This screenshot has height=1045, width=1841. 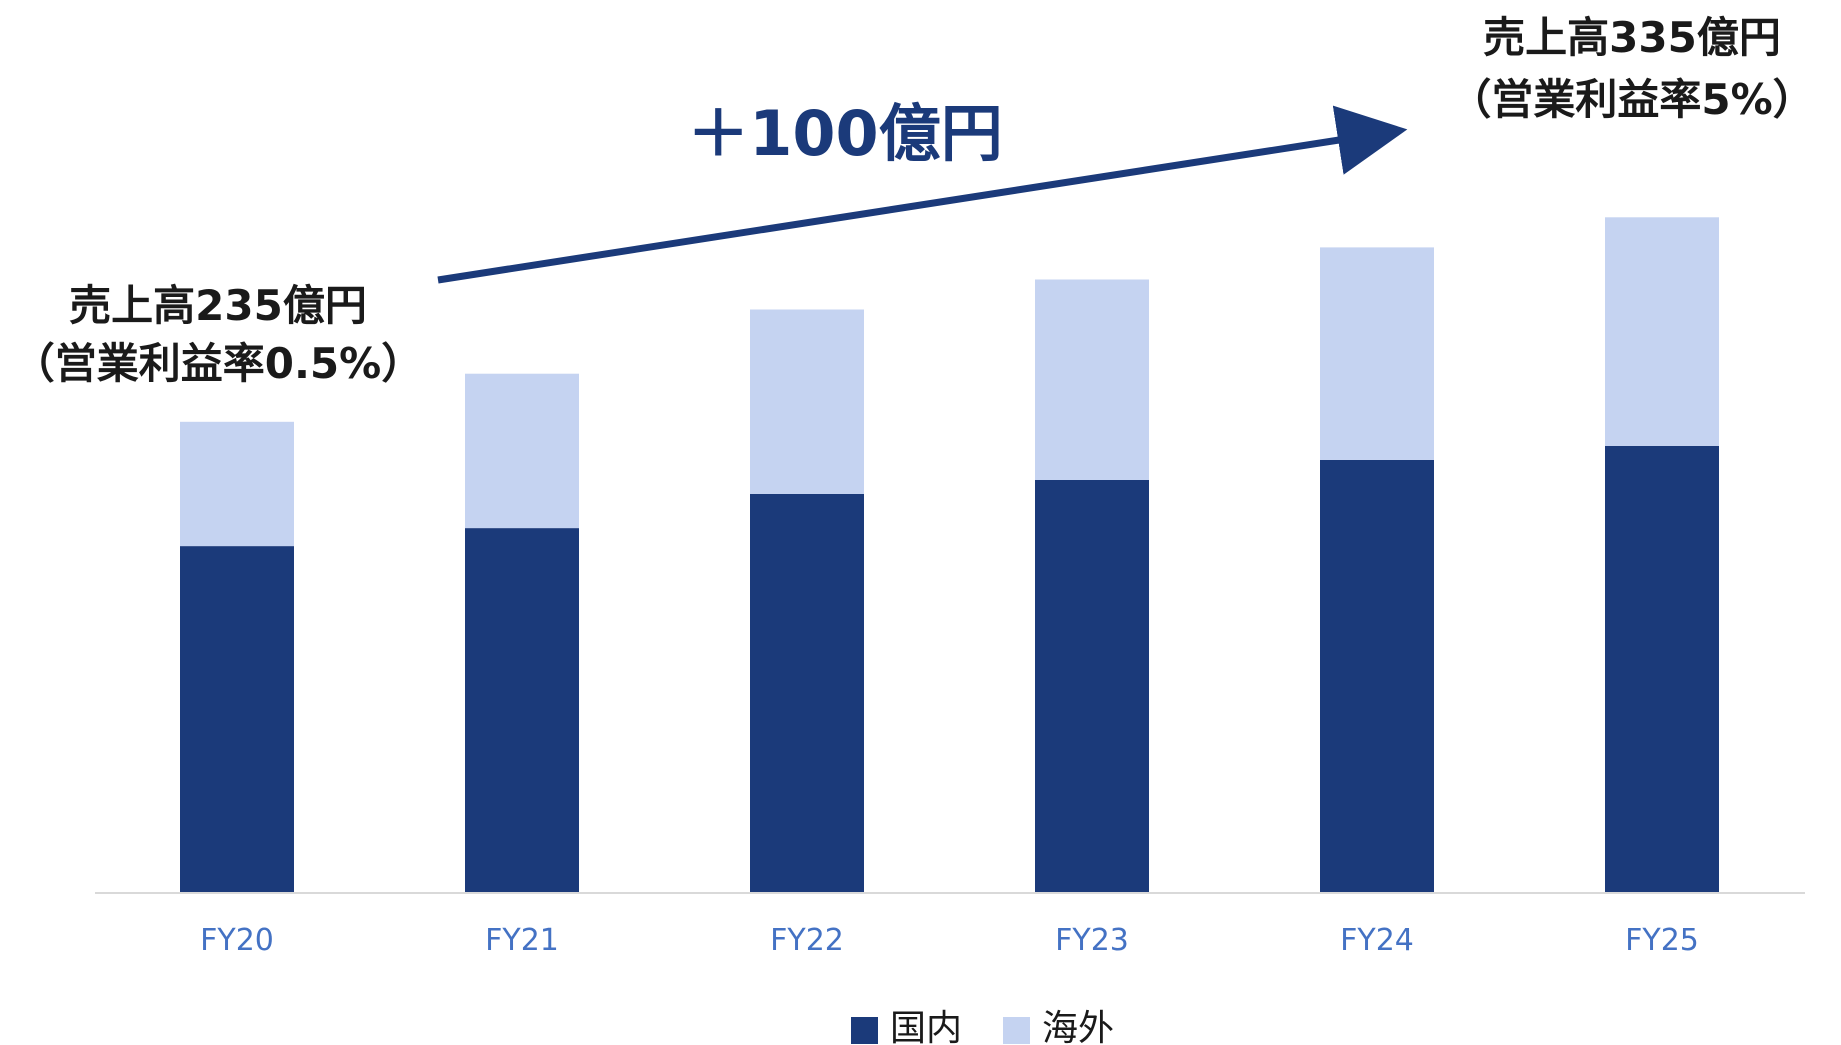 I want to click on start-annotation-line1: 売上高235億円, so click(x=218, y=305).